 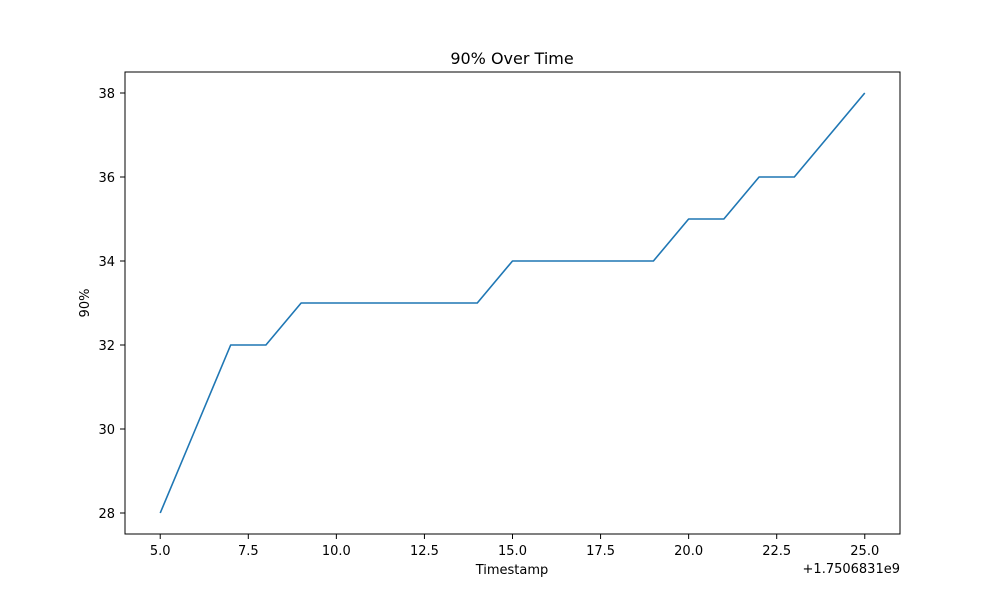 What do you see at coordinates (511, 58) in the screenshot?
I see `chart-title: 90% Over Time` at bounding box center [511, 58].